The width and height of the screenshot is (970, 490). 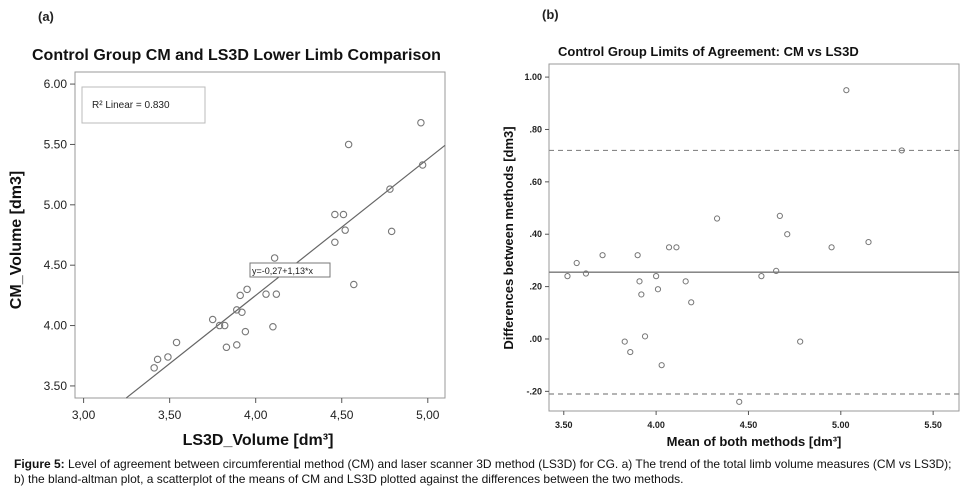 What do you see at coordinates (56, 326) in the screenshot?
I see `chart-a-ytick-label: 4.00` at bounding box center [56, 326].